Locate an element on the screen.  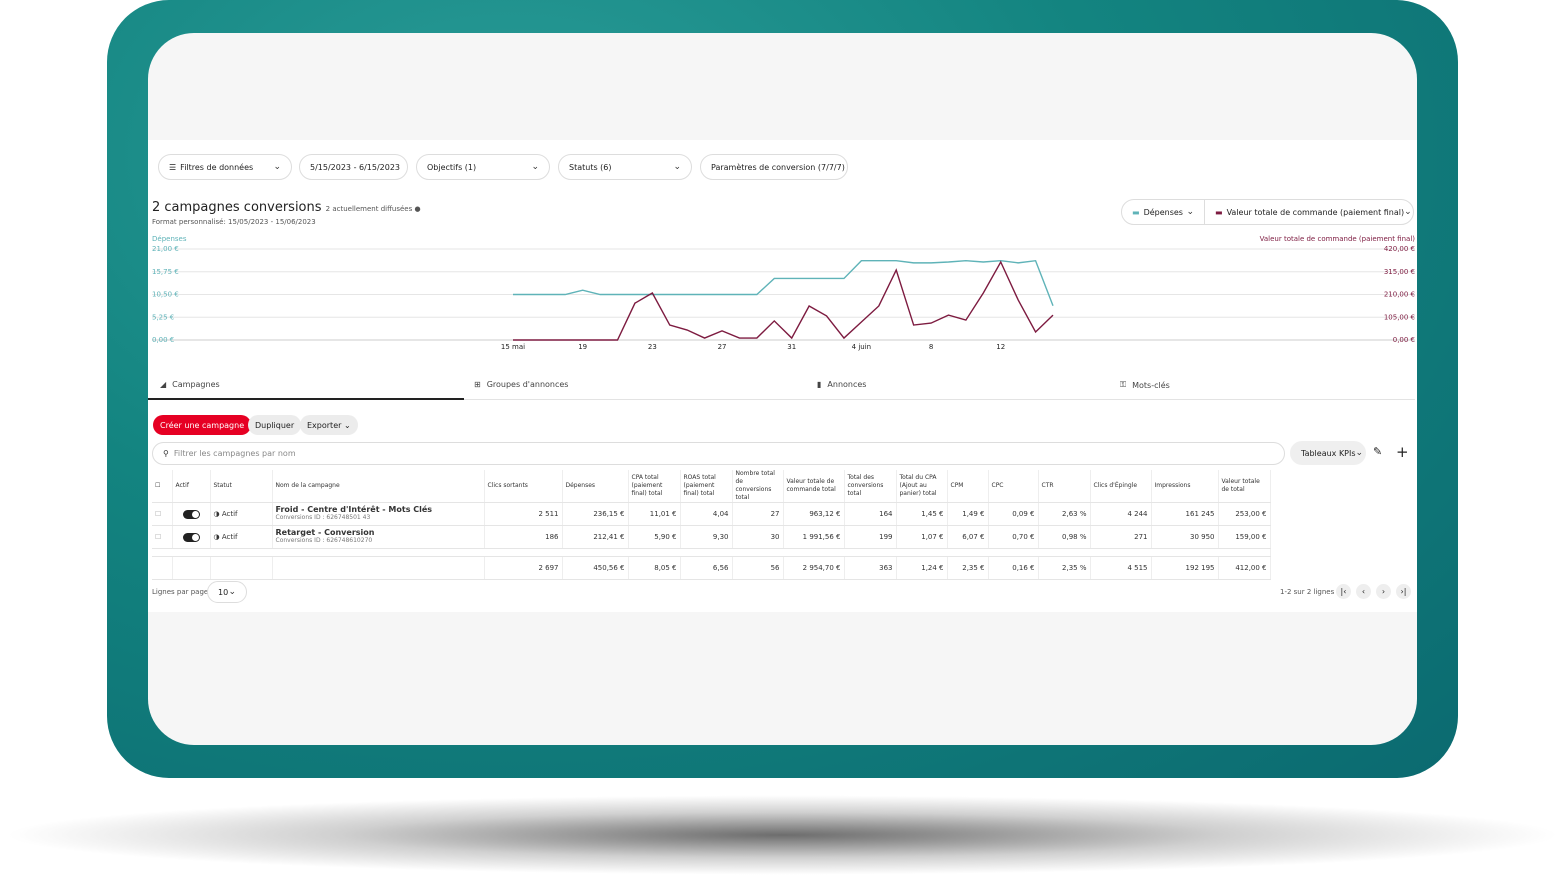
filter-label: Statuts (6) is located at coordinates (590, 167).